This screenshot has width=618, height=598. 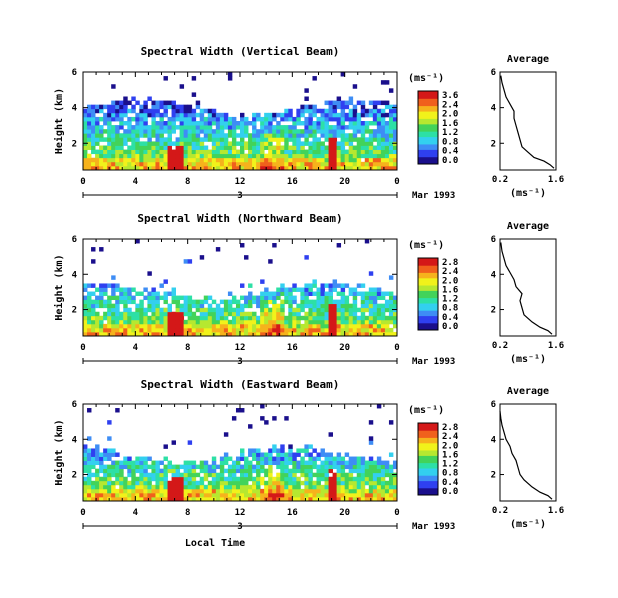 What do you see at coordinates (187, 513) in the screenshot?
I see `x-tick-label: 8` at bounding box center [187, 513].